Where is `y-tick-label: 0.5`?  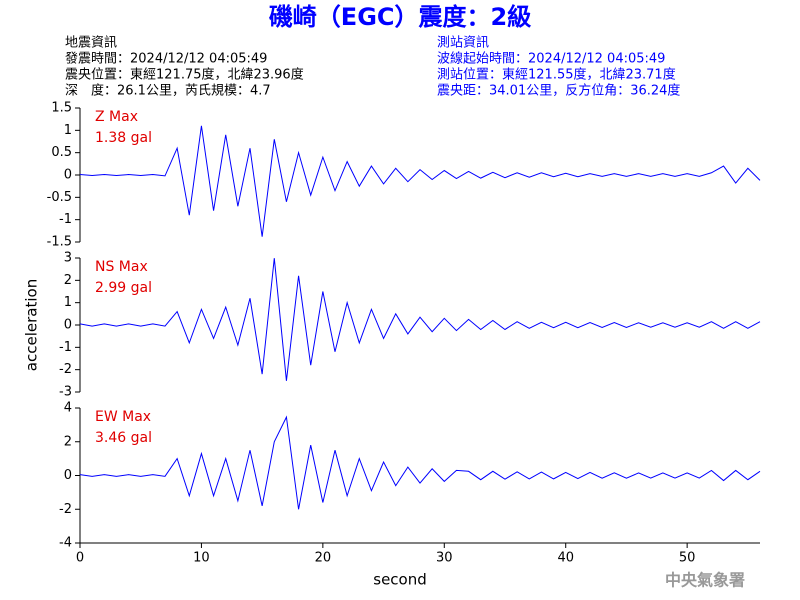 y-tick-label: 0.5 is located at coordinates (61, 152).